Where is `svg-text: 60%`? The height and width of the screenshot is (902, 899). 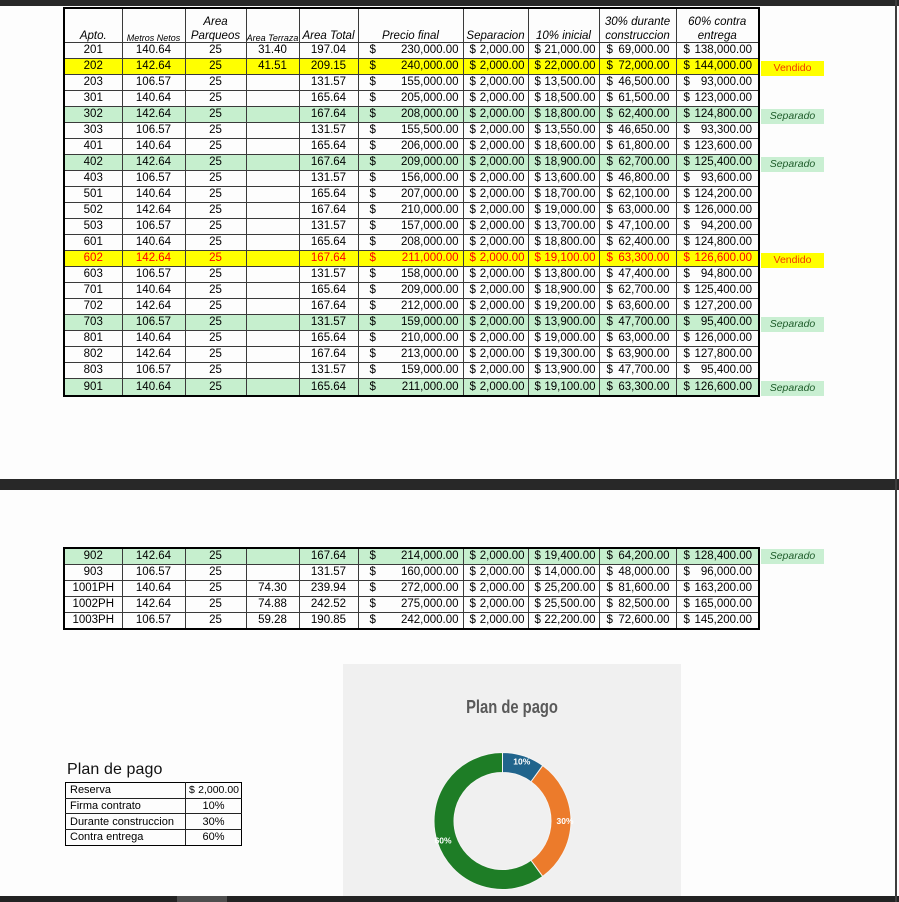 svg-text: 60% is located at coordinates (443, 840).